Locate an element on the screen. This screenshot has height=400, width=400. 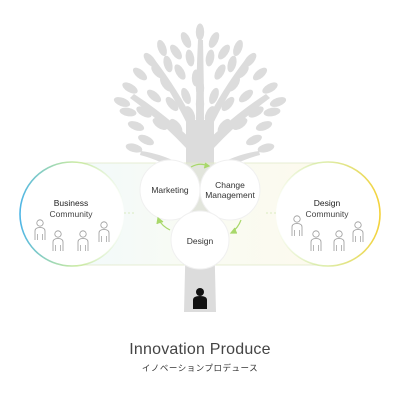
cycle-arrow-icon is located at coordinates (199, 198).